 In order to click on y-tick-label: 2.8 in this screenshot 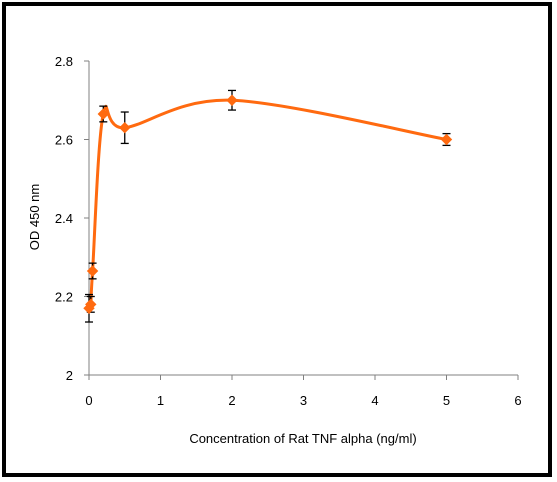, I will do `click(64, 61)`.